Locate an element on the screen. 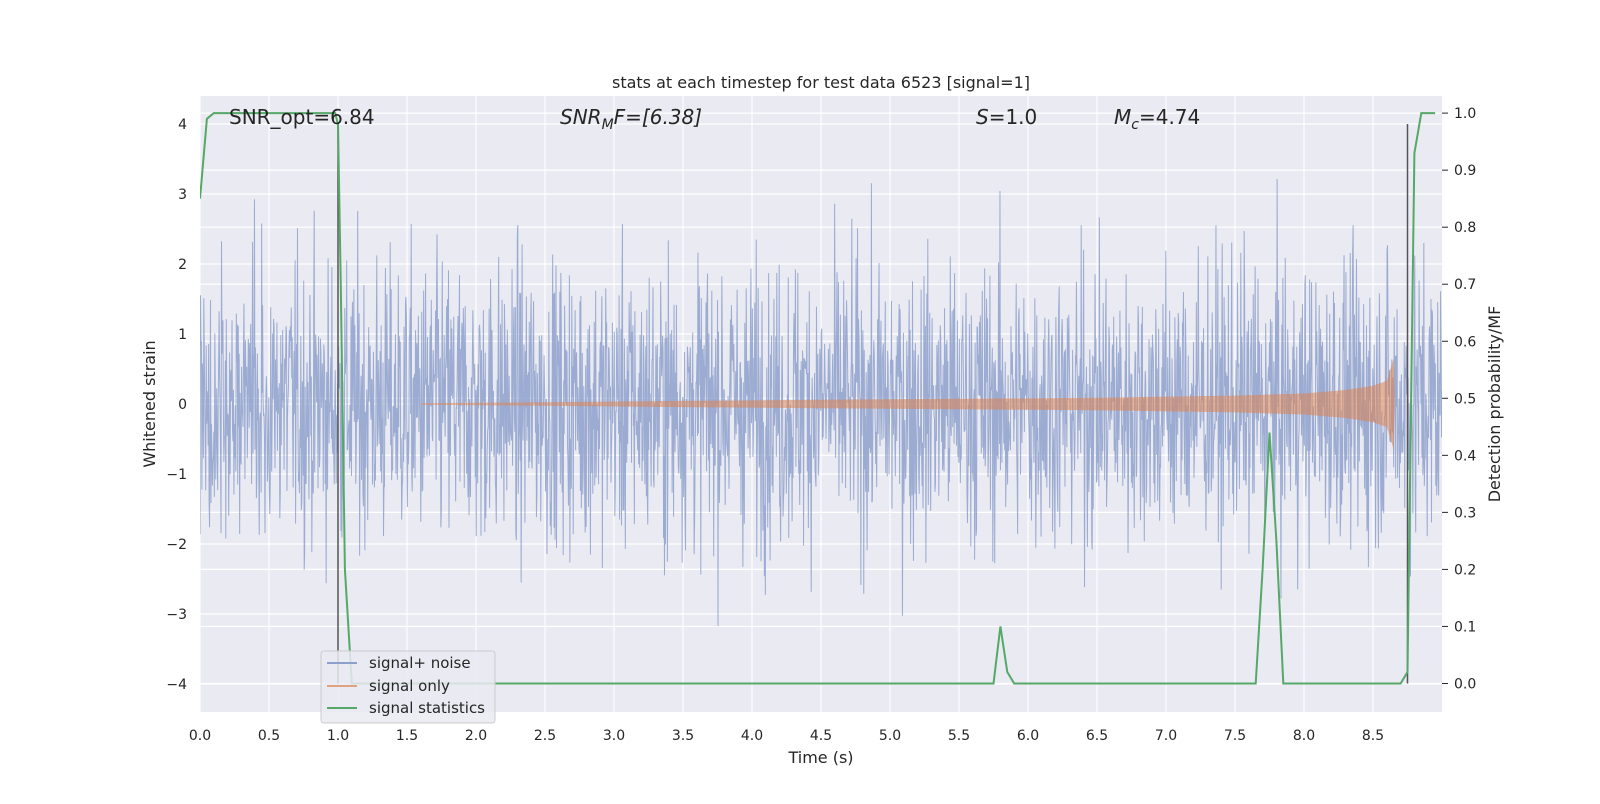 Image resolution: width=1600 pixels, height=804 pixels. legend-label-signal-statistics: signal statistics is located at coordinates (427, 708).